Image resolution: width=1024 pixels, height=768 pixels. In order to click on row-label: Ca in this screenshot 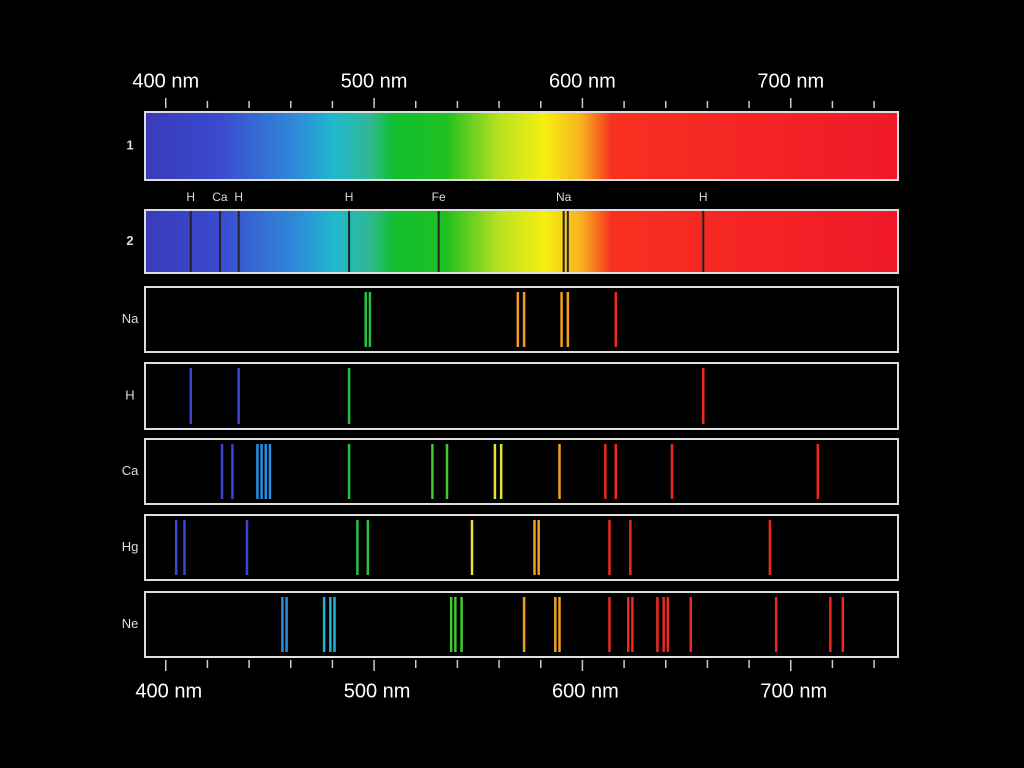, I will do `click(130, 470)`.